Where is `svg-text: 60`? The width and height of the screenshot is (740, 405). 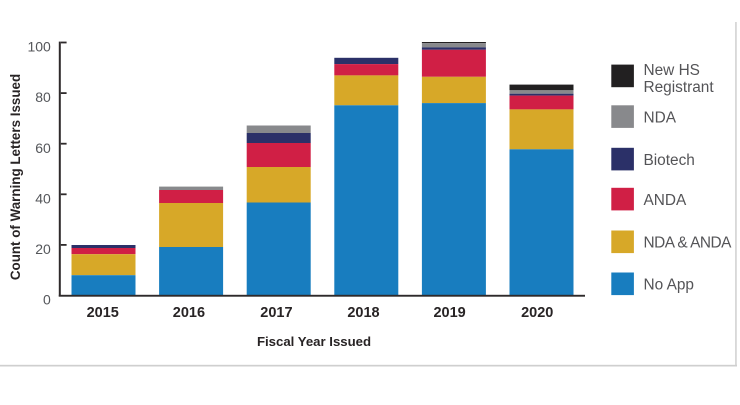
svg-text: 60 is located at coordinates (43, 148).